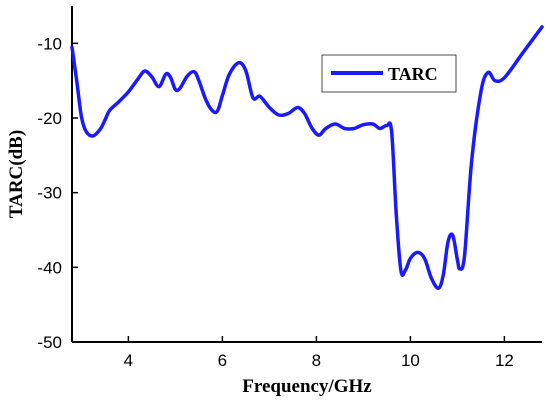 The width and height of the screenshot is (550, 402). What do you see at coordinates (49, 43) in the screenshot?
I see `y-tick-label: -10` at bounding box center [49, 43].